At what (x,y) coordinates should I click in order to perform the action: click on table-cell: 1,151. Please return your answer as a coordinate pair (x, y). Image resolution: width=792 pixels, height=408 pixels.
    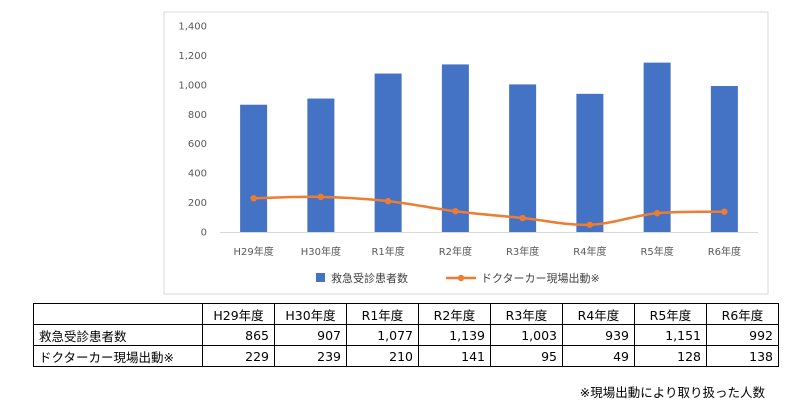
    Looking at the image, I should click on (670, 335).